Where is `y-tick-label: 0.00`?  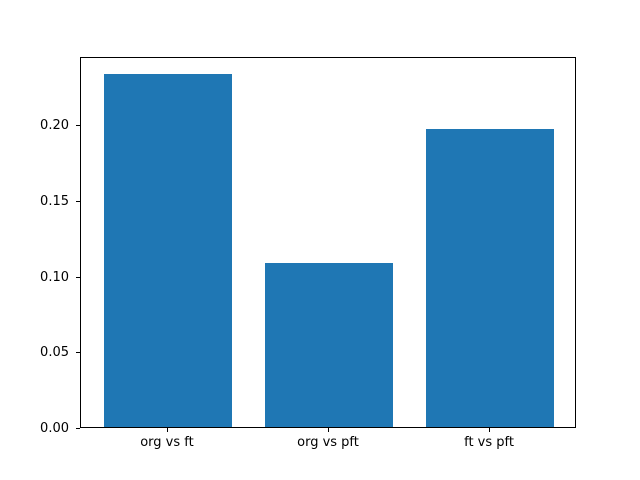
y-tick-label: 0.00 is located at coordinates (54, 428).